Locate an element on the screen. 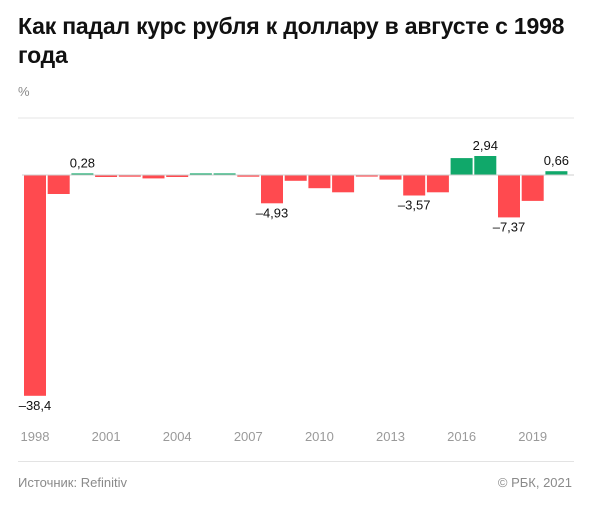 Image resolution: width=590 pixels, height=513 pixels. bar-2020 is located at coordinates (556, 173).